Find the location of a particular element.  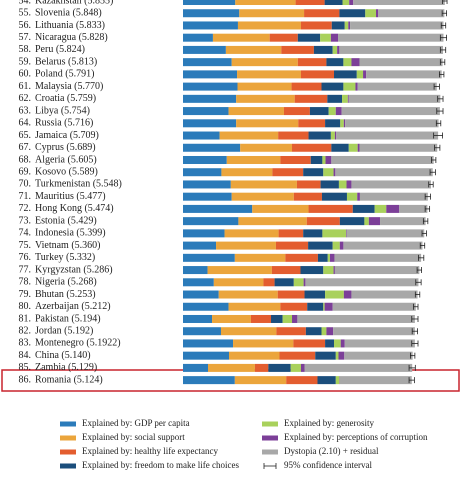

rank-label: 62. is located at coordinates (25, 98).